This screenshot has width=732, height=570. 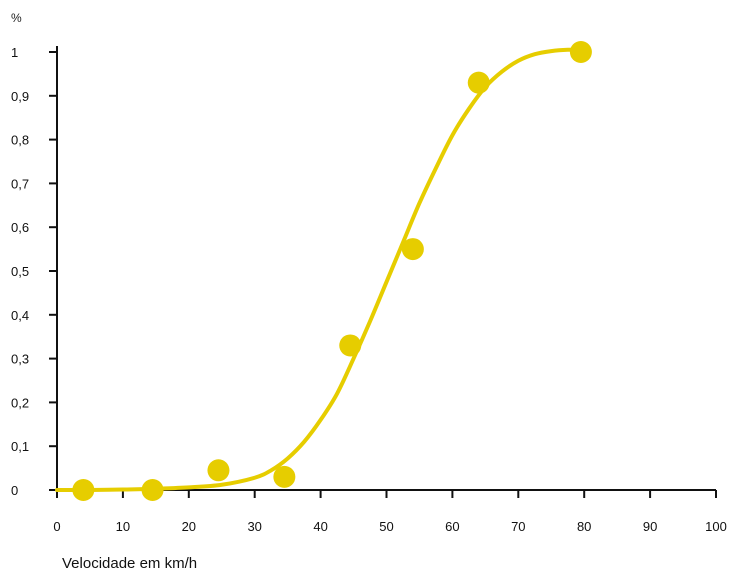 What do you see at coordinates (20, 140) in the screenshot?
I see `y-tick-label: 0,8` at bounding box center [20, 140].